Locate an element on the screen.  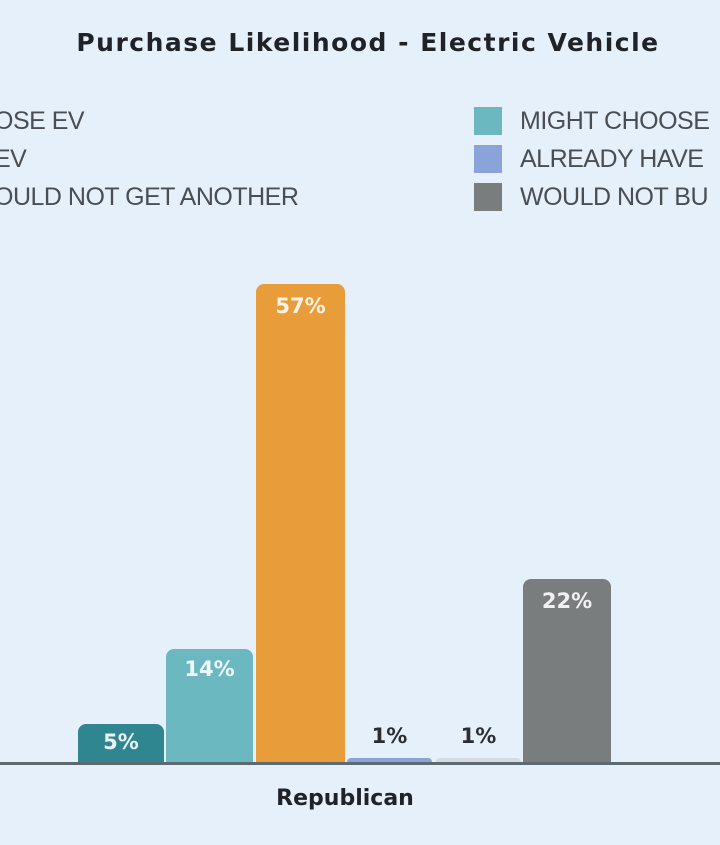
legend-label: OULD NOT GET ANOTHER is located at coordinates (149, 196).